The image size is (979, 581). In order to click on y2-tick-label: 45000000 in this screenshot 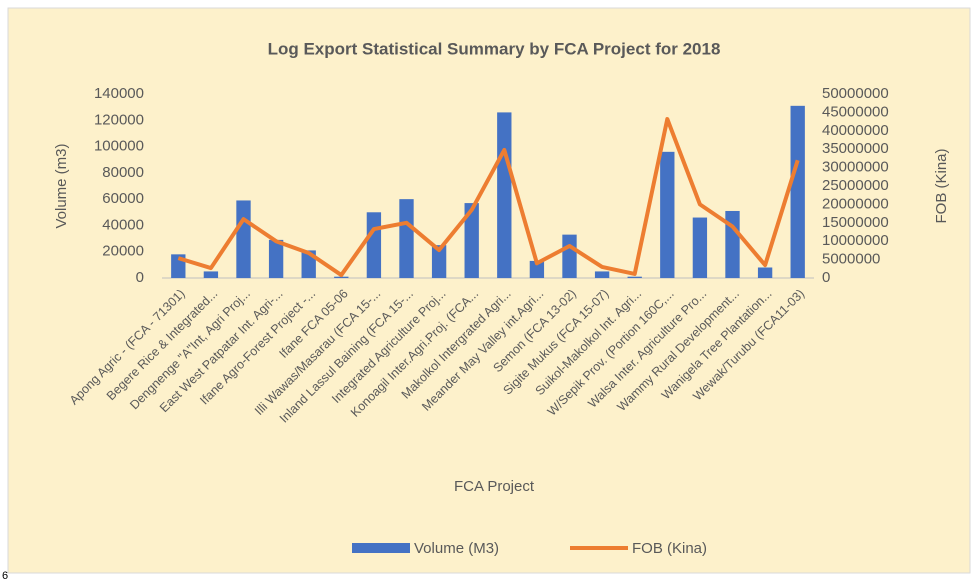, I will do `click(855, 111)`.